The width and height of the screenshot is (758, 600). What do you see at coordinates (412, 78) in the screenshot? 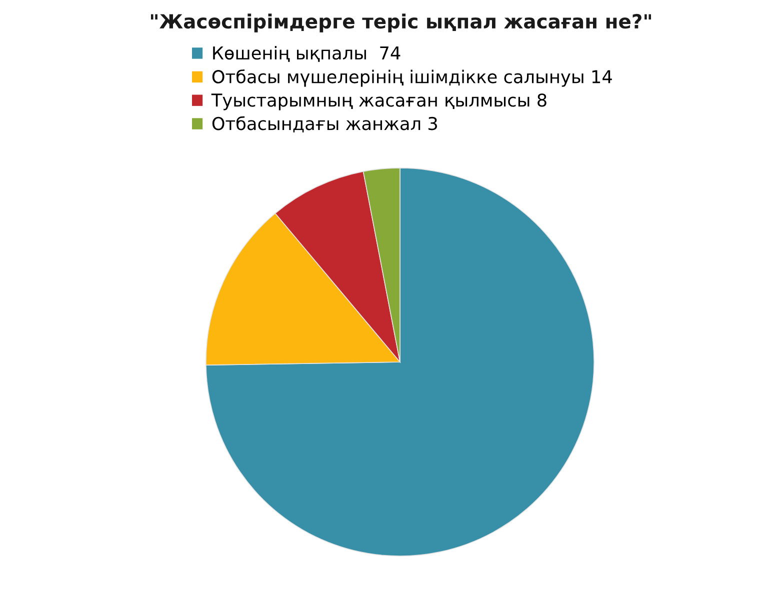
I see `legend-label: Отбасы мүшелерінің ішімдікке салынуы 14` at bounding box center [412, 78].